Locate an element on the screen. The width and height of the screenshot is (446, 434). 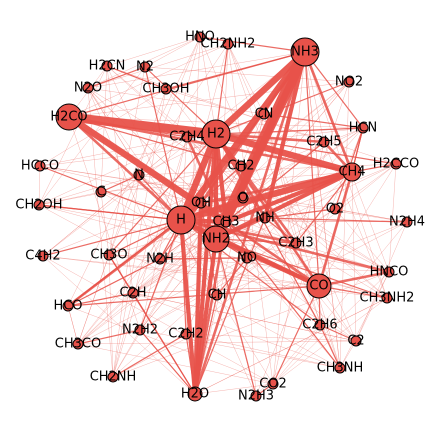
node-cn is located at coordinates (264, 114).